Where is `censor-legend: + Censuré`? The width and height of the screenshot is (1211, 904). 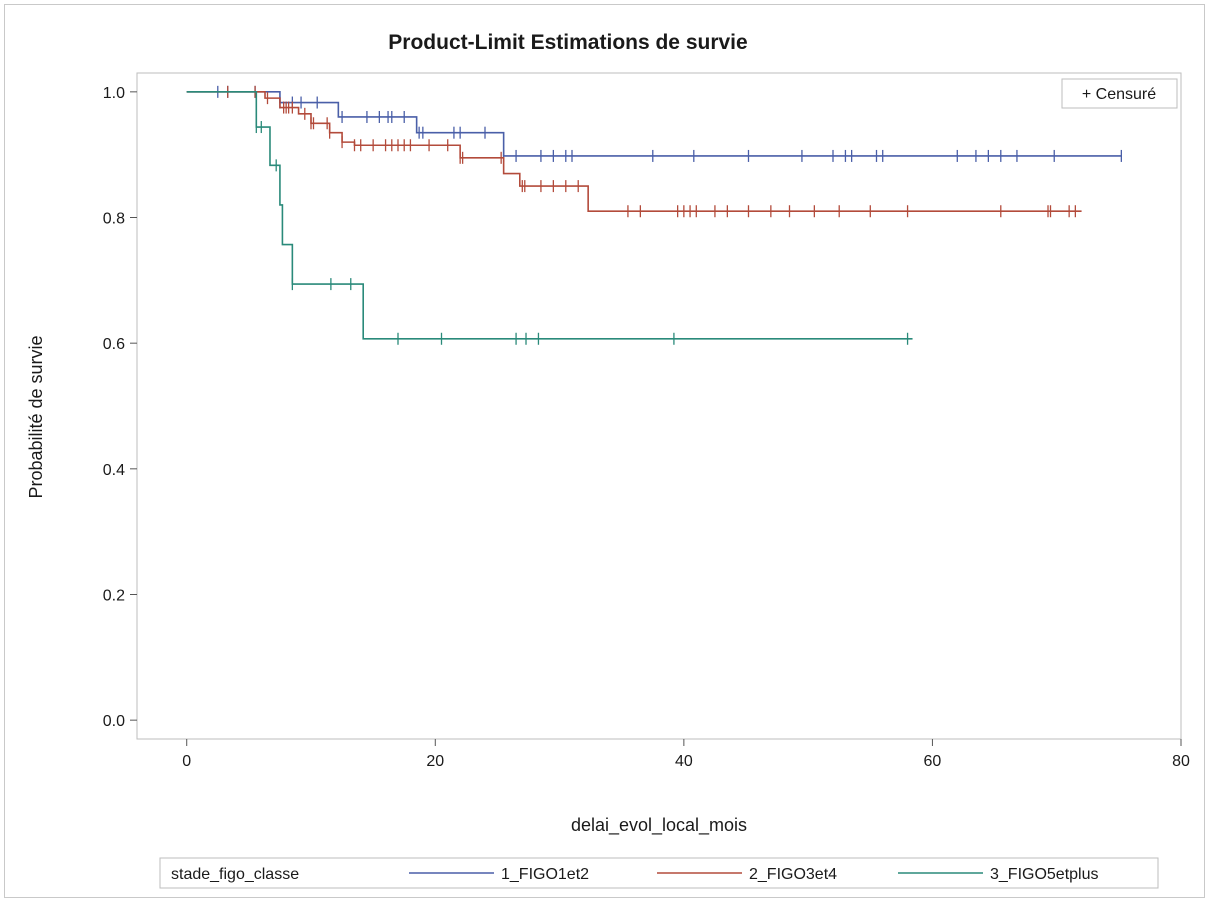
censor-legend: + Censuré is located at coordinates (1119, 93).